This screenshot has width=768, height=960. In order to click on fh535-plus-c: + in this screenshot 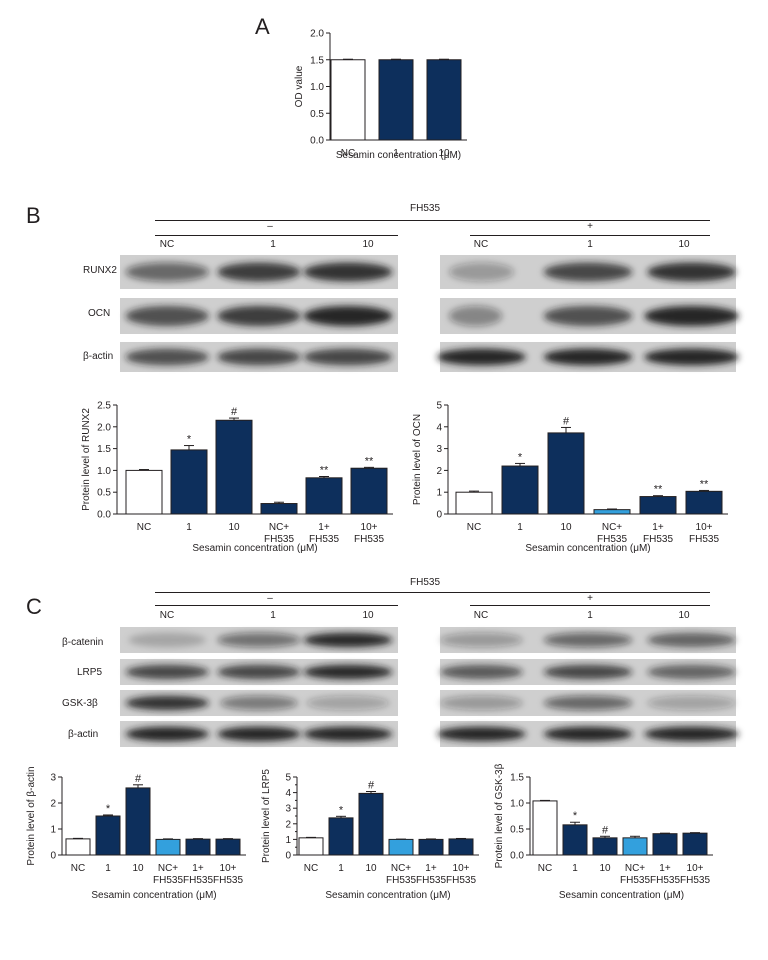, I will do `click(590, 598)`.